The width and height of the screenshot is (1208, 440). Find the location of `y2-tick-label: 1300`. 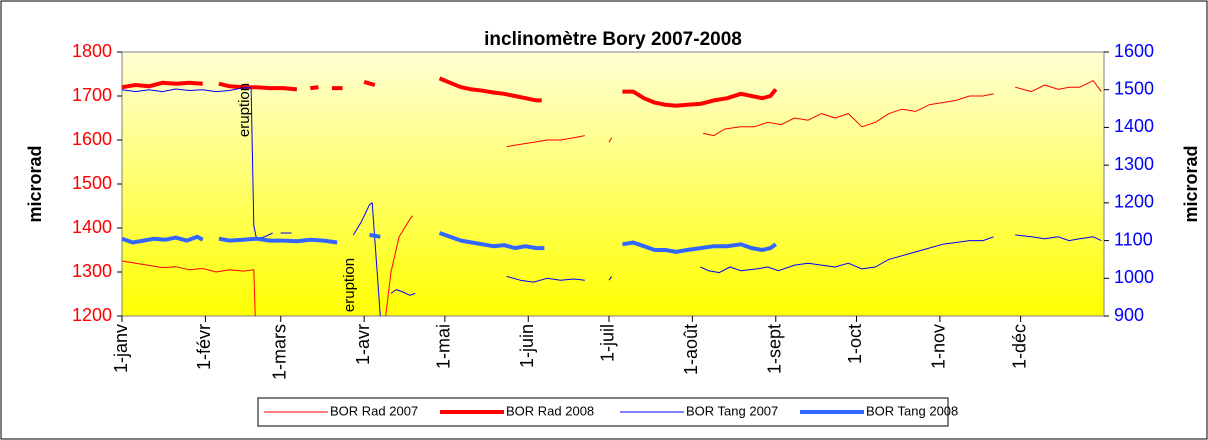

y2-tick-label: 1300 is located at coordinates (1134, 164).